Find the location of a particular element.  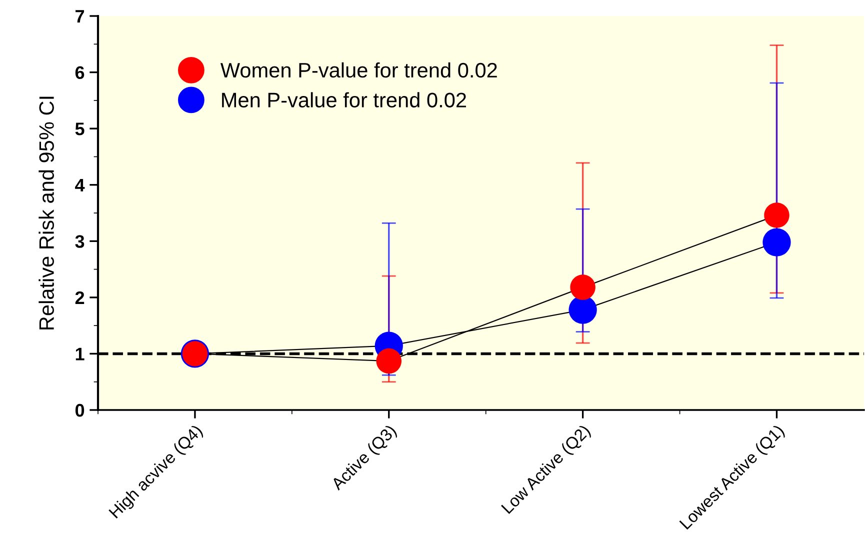

y-axis-title: Relative Risk and 95% CI is located at coordinates (46, 213).